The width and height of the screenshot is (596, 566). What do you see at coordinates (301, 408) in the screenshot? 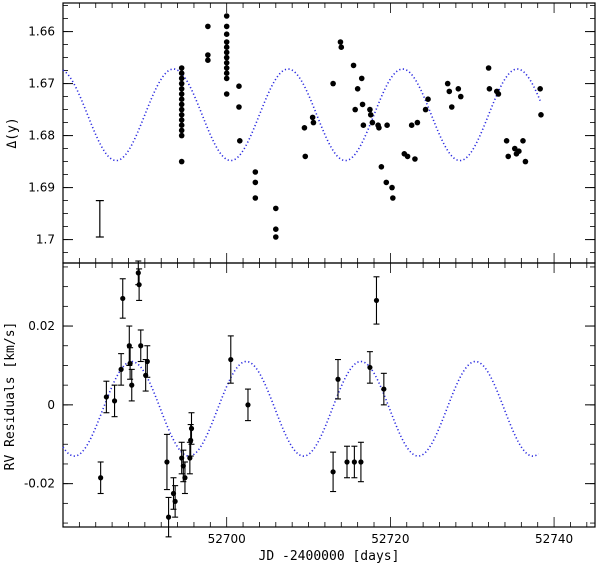
I see `bottom-model-curve` at bounding box center [301, 408].